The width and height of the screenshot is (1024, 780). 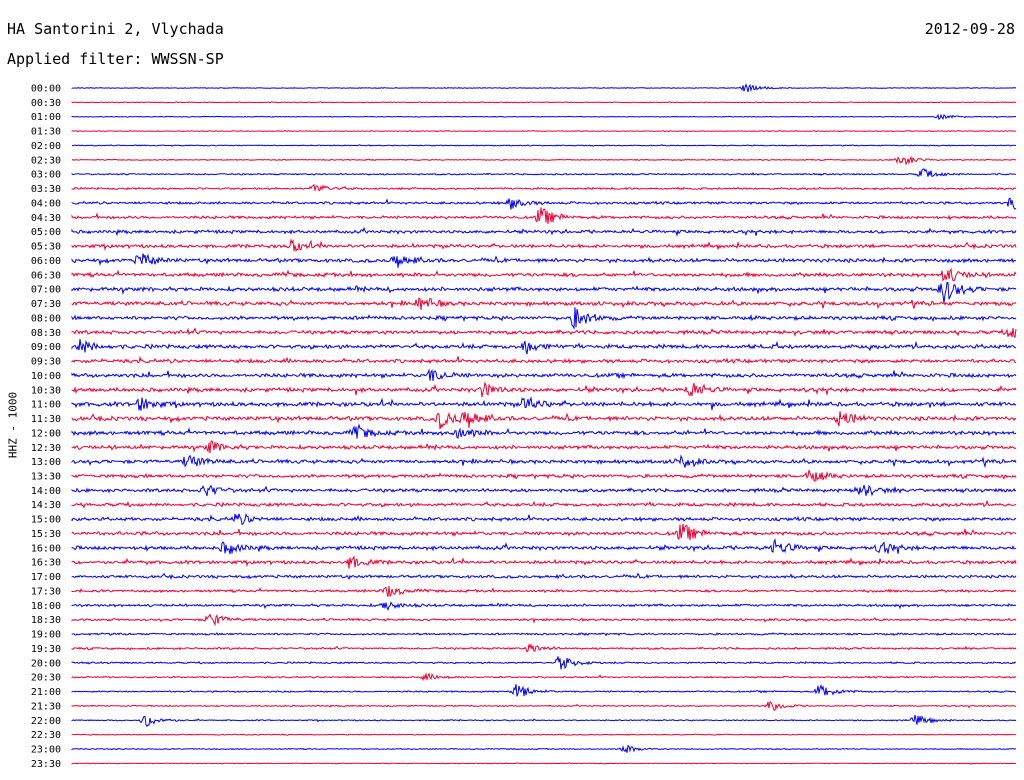 I want to click on seismogram-trace-1930, so click(x=544, y=647).